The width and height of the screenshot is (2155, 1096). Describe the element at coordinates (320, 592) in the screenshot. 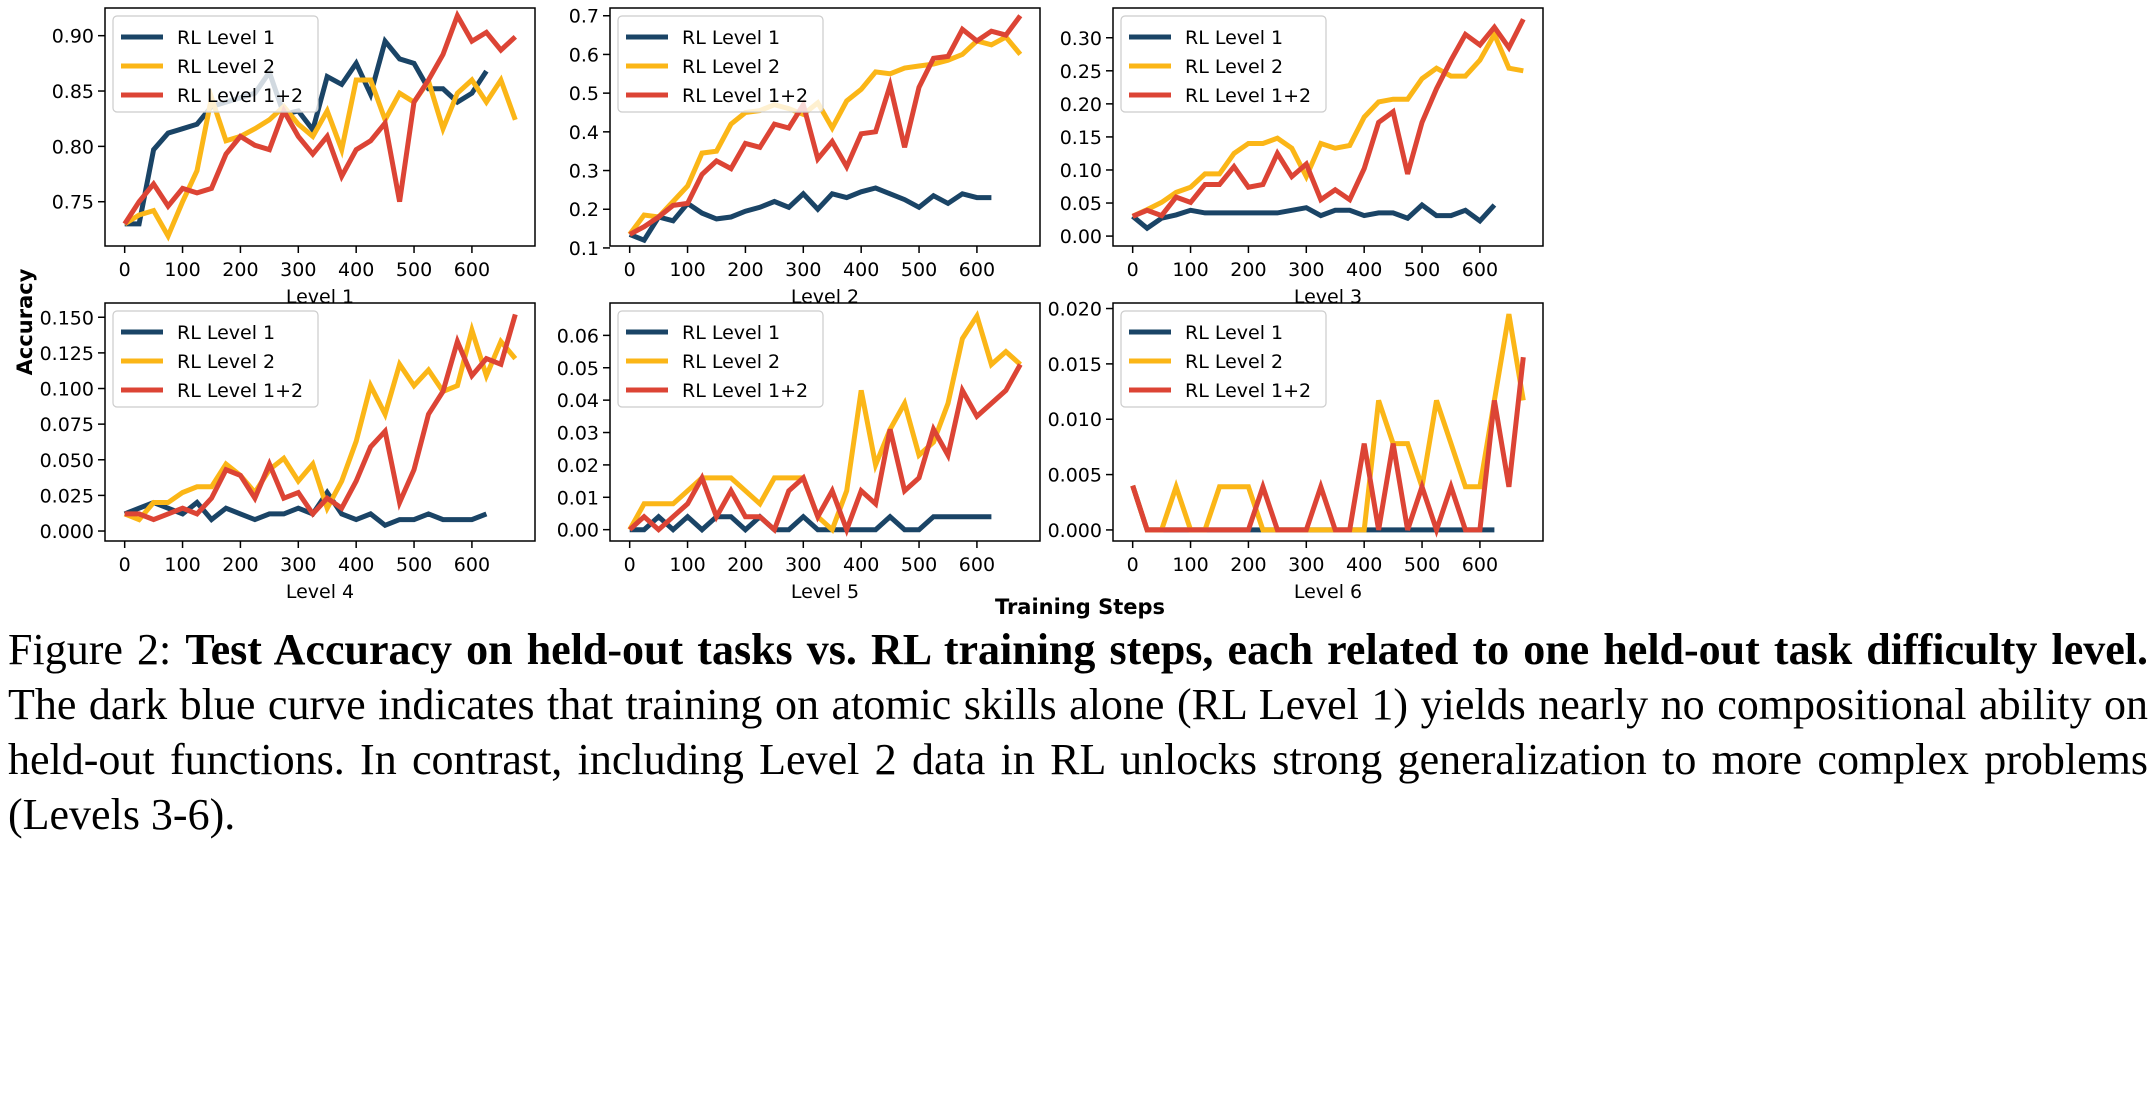

I see `subplot-xlabel: Level 4` at that location.